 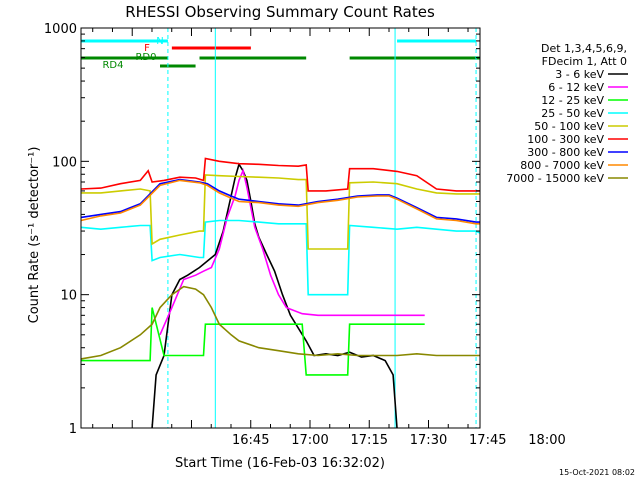 I want to click on footer-timestamp: 15-Oct-2021 08:02, so click(x=597, y=472).